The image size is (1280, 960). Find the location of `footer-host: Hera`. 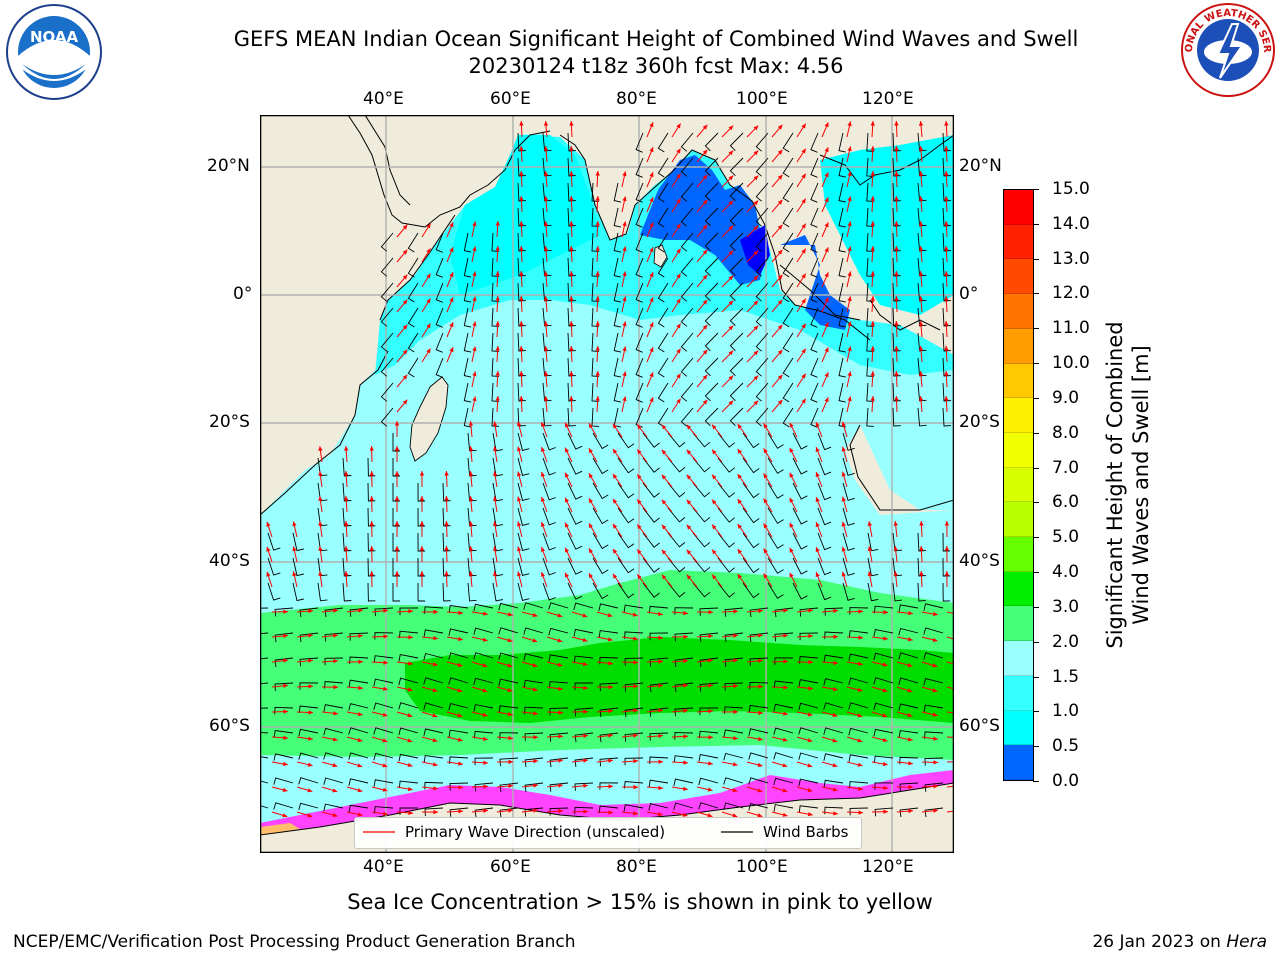

footer-host: Hera is located at coordinates (1246, 942).